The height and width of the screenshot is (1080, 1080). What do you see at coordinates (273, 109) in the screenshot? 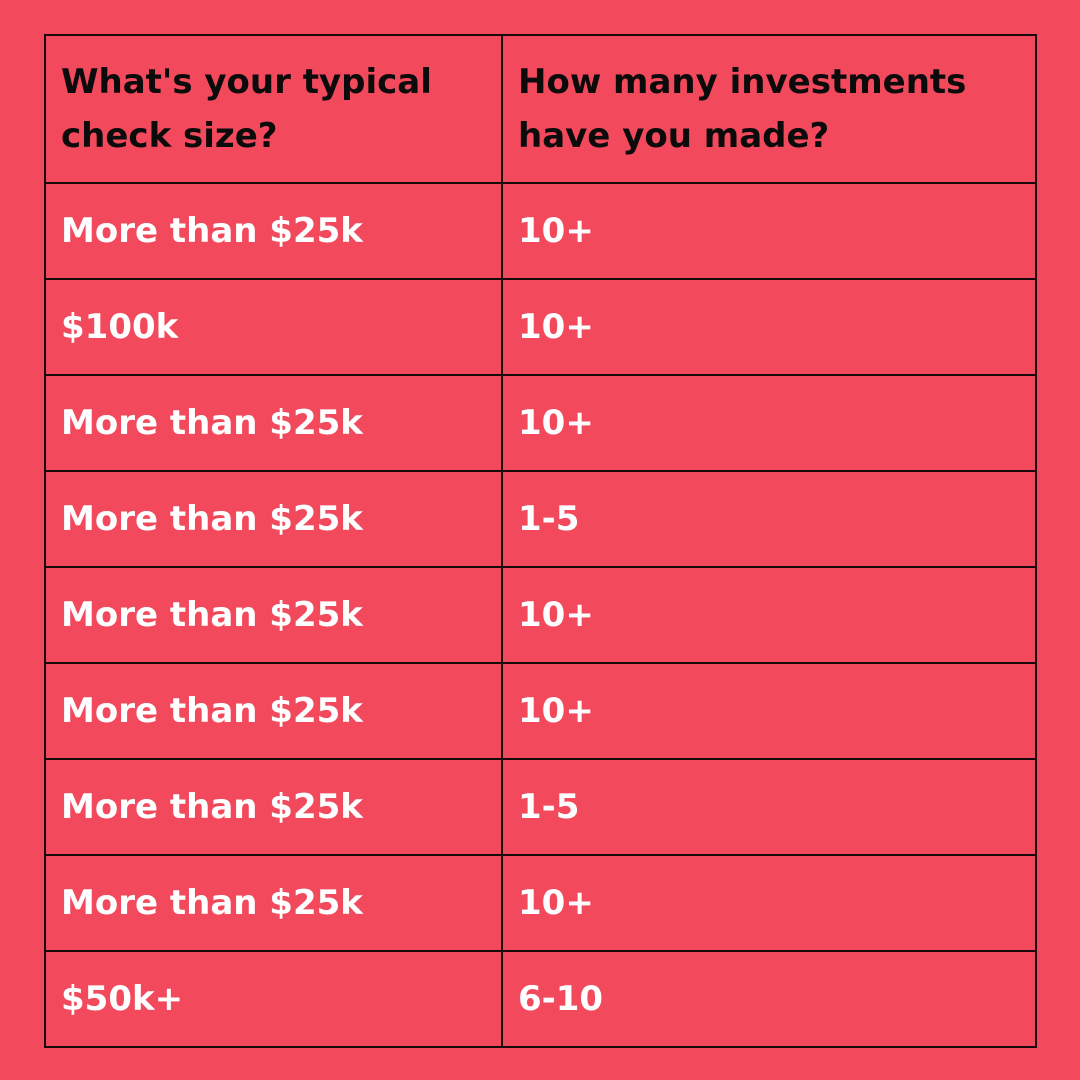
I see `header-check-size: What's your typical check size?` at bounding box center [273, 109].